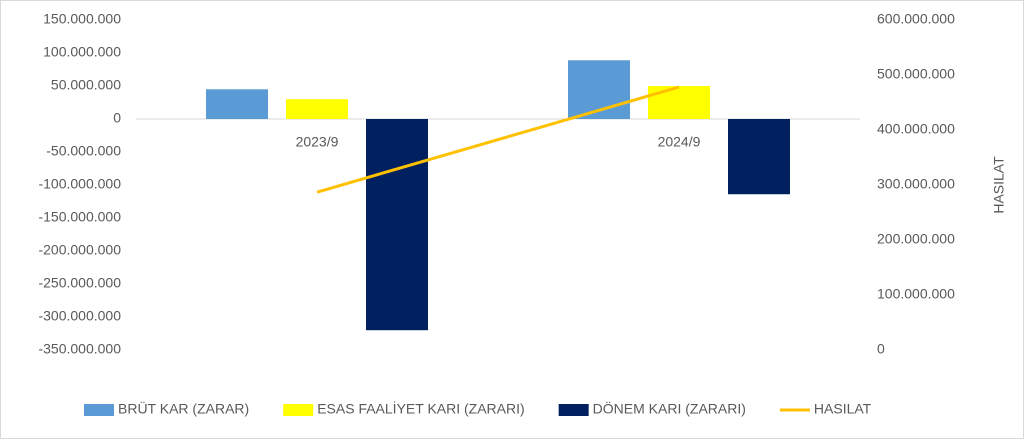 This screenshot has width=1024, height=439. What do you see at coordinates (82, 52) in the screenshot?
I see `y-tick-label: 100.000.000` at bounding box center [82, 52].